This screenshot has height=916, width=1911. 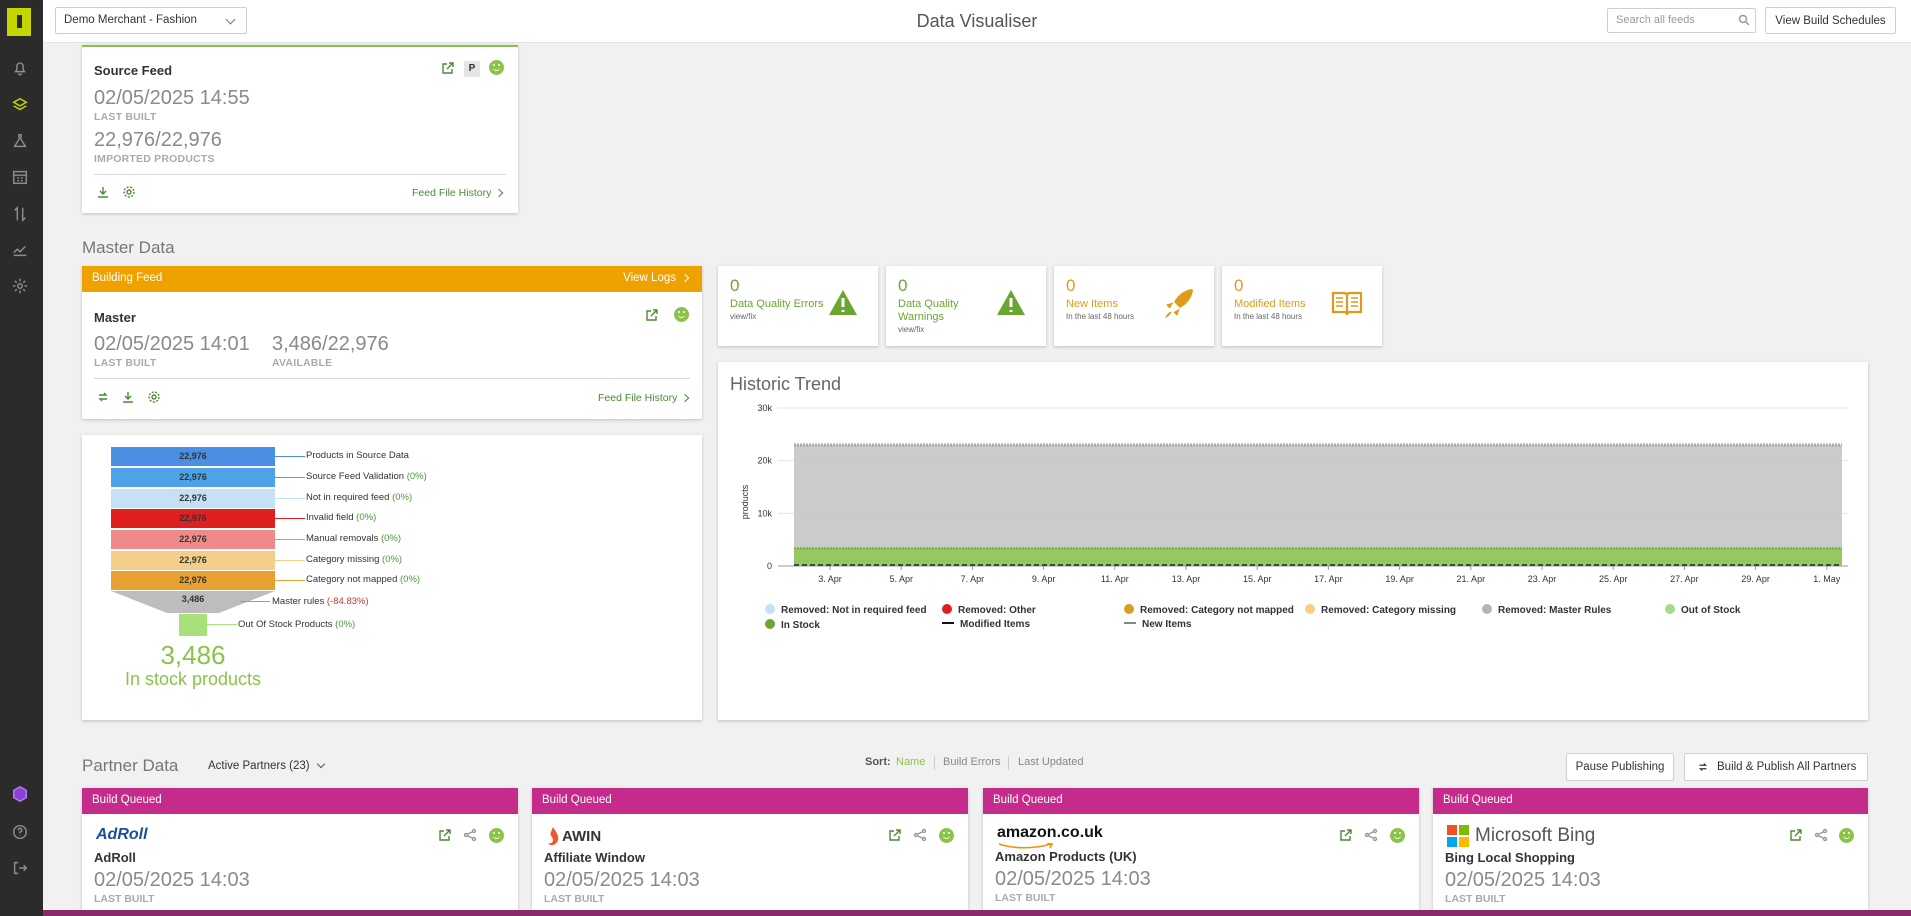 I want to click on funnel-label: Master rules (-84.83%), so click(x=320, y=601).